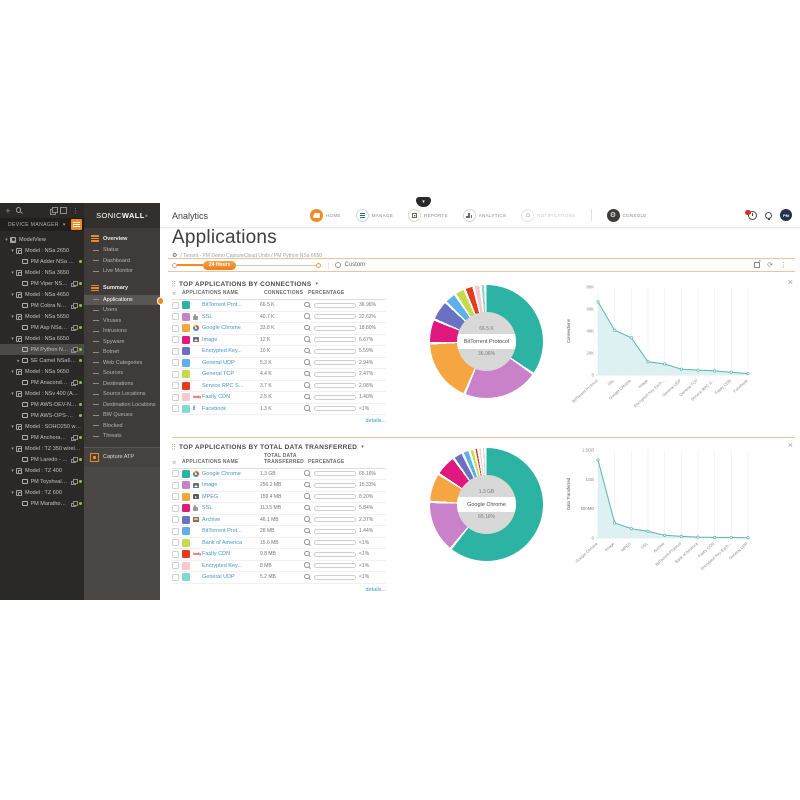 Image resolution: width=800 pixels, height=800 pixels. Describe the element at coordinates (42, 360) in the screenshot. I see `tree-item-se-camel-nsa6650: ▸ SE Camel NSa6650` at that location.